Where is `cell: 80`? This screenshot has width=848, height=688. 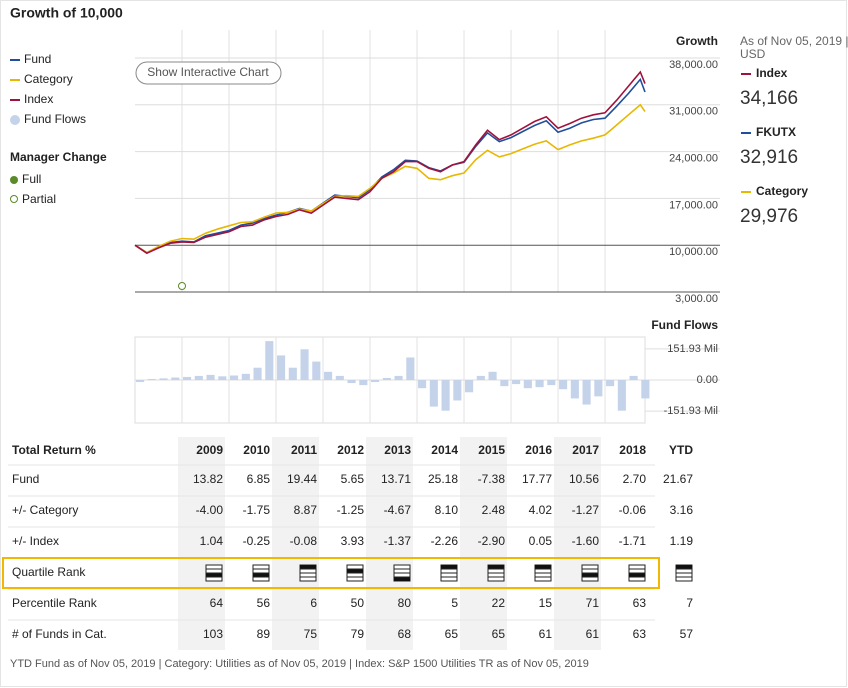
cell: 80 is located at coordinates (405, 603).